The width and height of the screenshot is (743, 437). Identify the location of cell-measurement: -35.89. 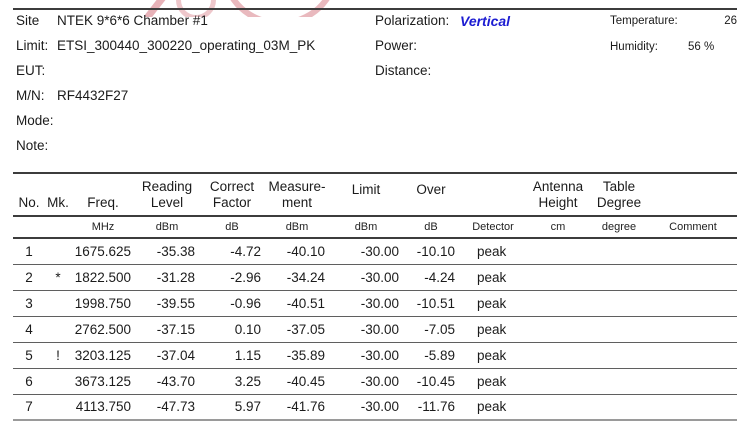
(305, 355).